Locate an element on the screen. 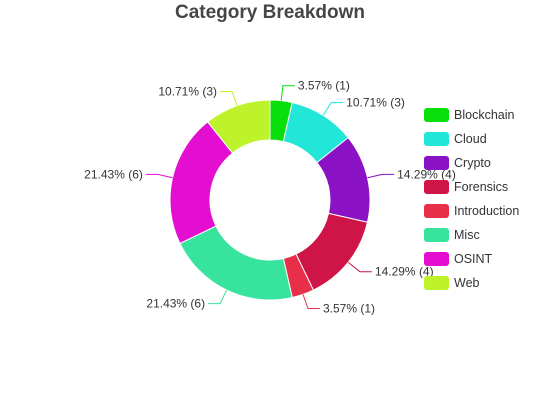 The width and height of the screenshot is (540, 400). legend-label-osint: OSINT is located at coordinates (473, 259).